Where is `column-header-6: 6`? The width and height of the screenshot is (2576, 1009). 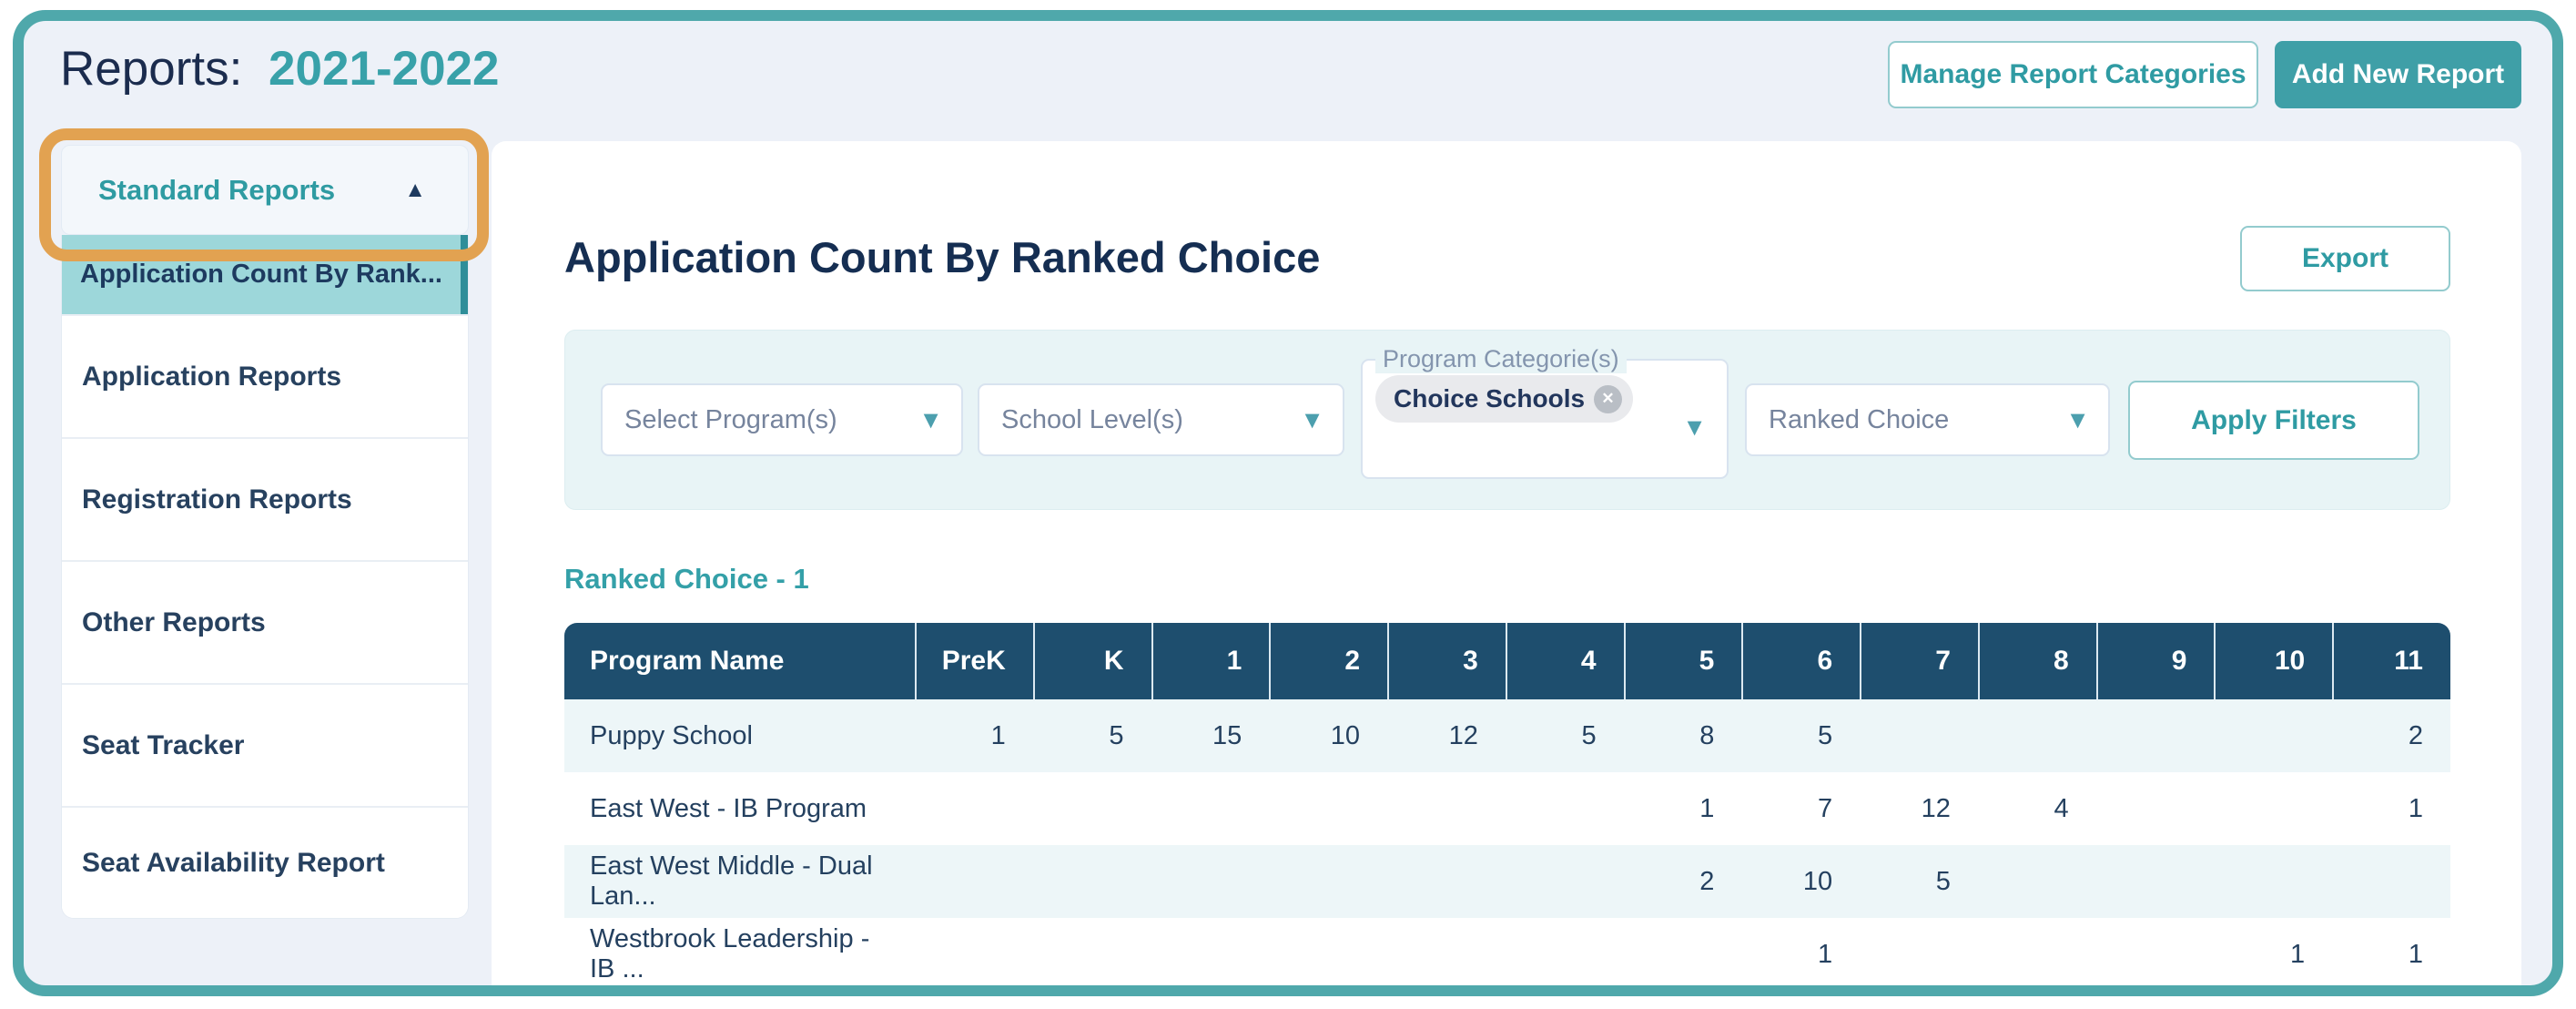 column-header-6: 6 is located at coordinates (1801, 661).